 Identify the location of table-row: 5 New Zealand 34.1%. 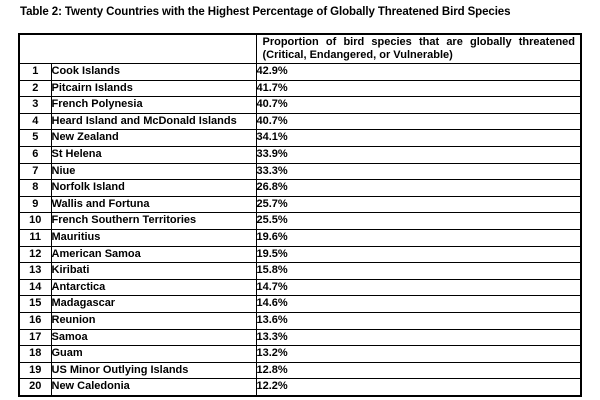
(300, 138).